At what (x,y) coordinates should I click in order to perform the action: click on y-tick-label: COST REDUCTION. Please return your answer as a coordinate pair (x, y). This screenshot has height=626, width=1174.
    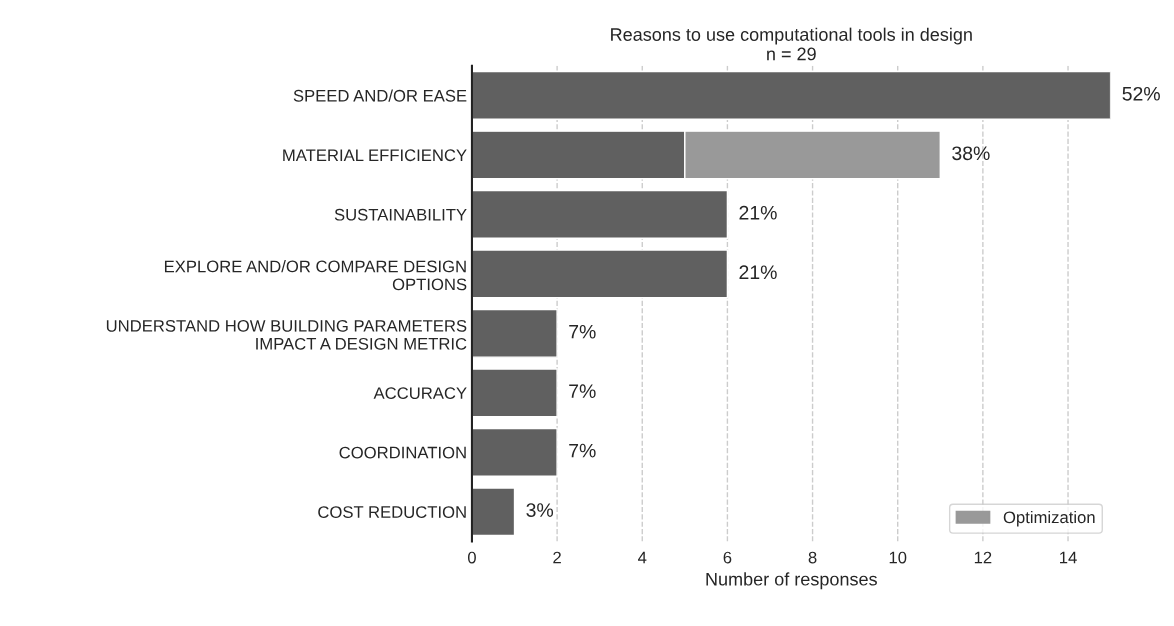
    Looking at the image, I should click on (392, 512).